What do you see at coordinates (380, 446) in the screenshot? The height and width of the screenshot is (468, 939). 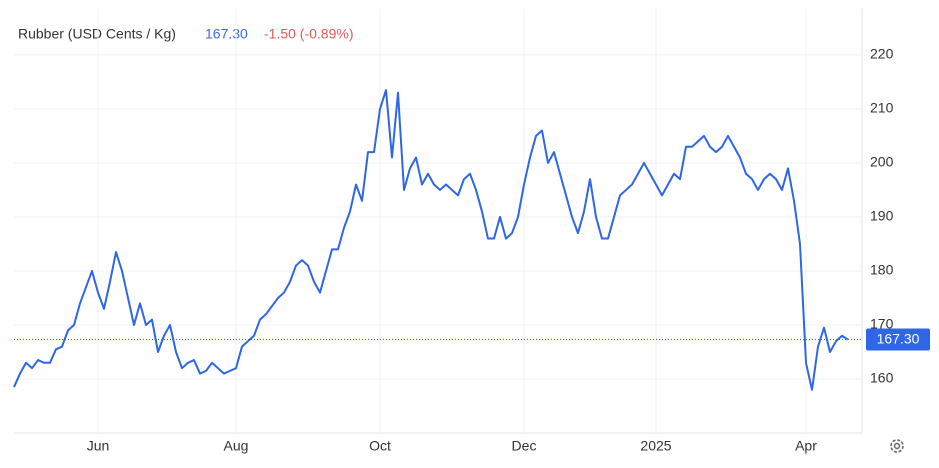 I see `x-tick-label: Oct` at bounding box center [380, 446].